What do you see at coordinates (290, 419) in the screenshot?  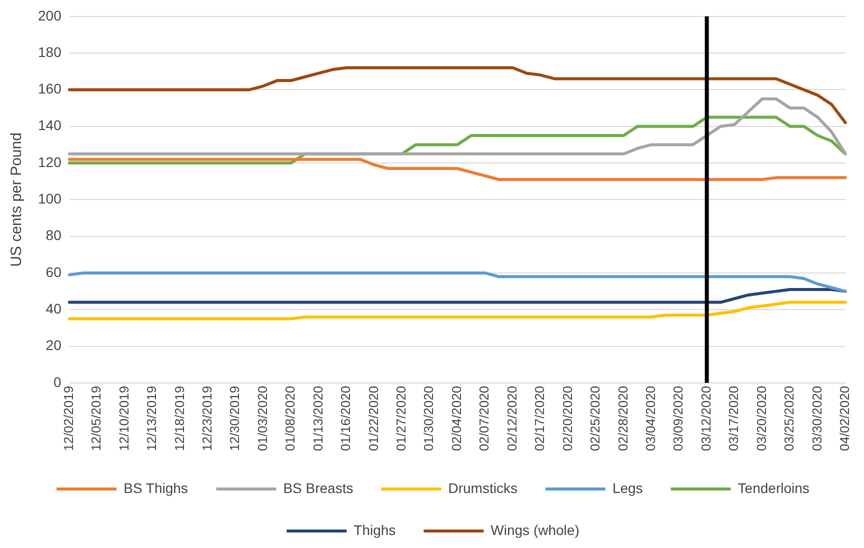 I see `x-tick-label: 01/08/2020` at bounding box center [290, 419].